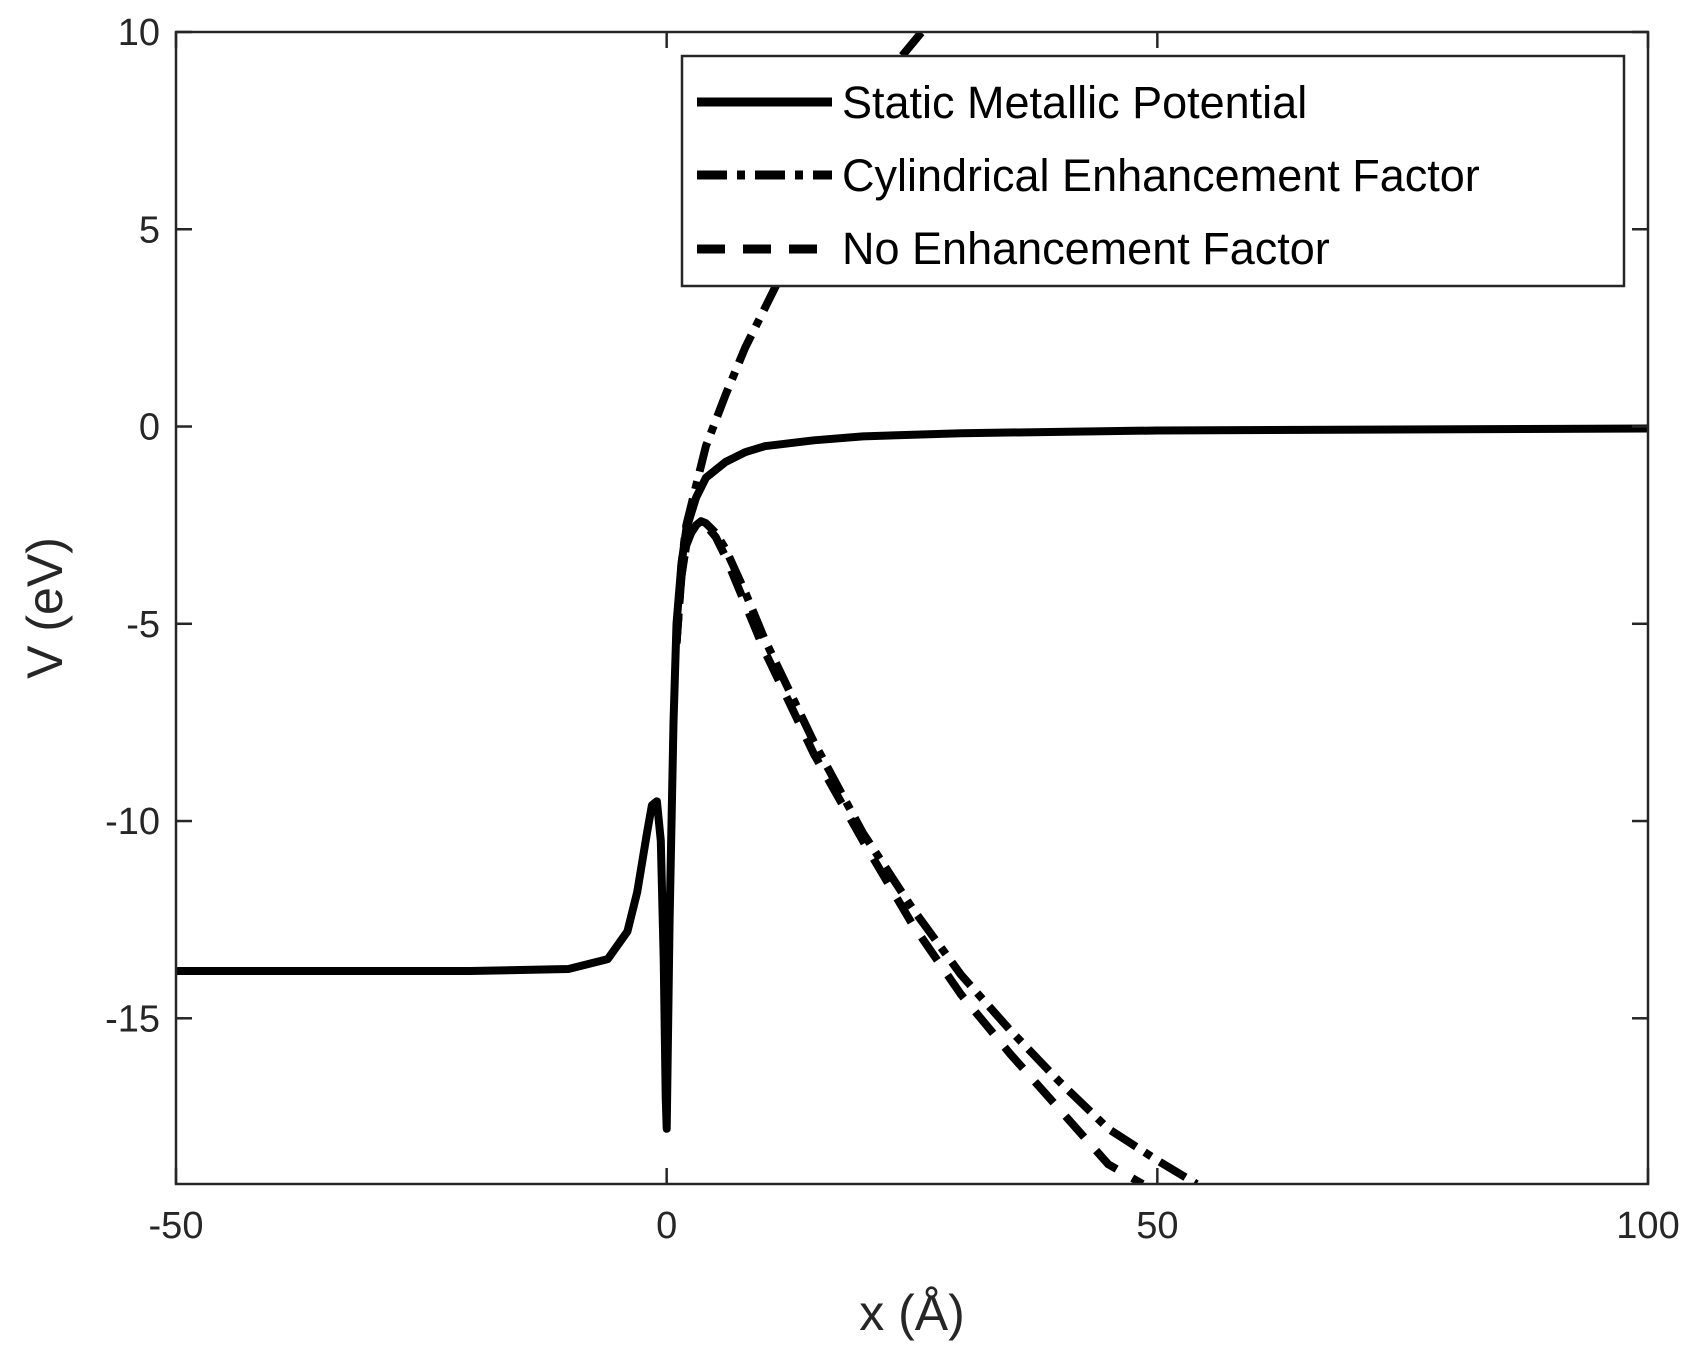  Describe the element at coordinates (143, 625) in the screenshot. I see `y-tick-label: -5` at that location.